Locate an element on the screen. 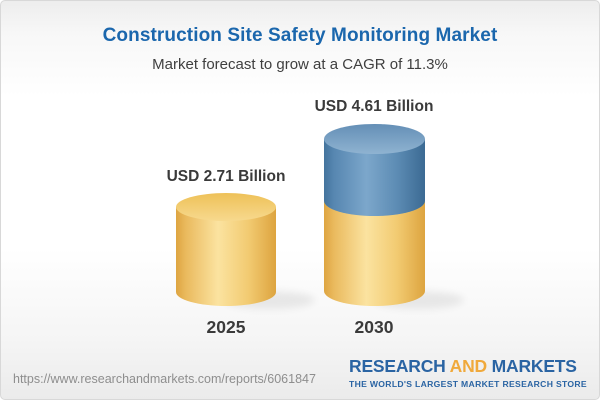  logo-wordmark: RESEARCH AND MARKETS is located at coordinates (468, 366).